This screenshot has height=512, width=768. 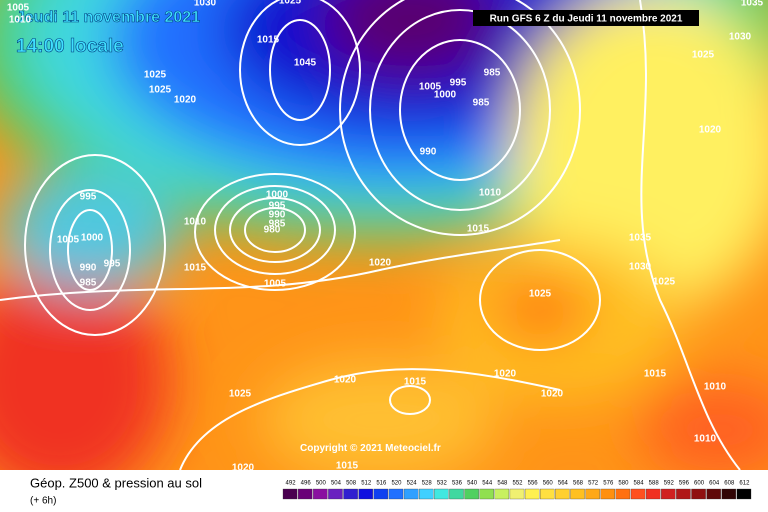 What do you see at coordinates (291, 484) in the screenshot?
I see `colorbar-label: 492` at bounding box center [291, 484].